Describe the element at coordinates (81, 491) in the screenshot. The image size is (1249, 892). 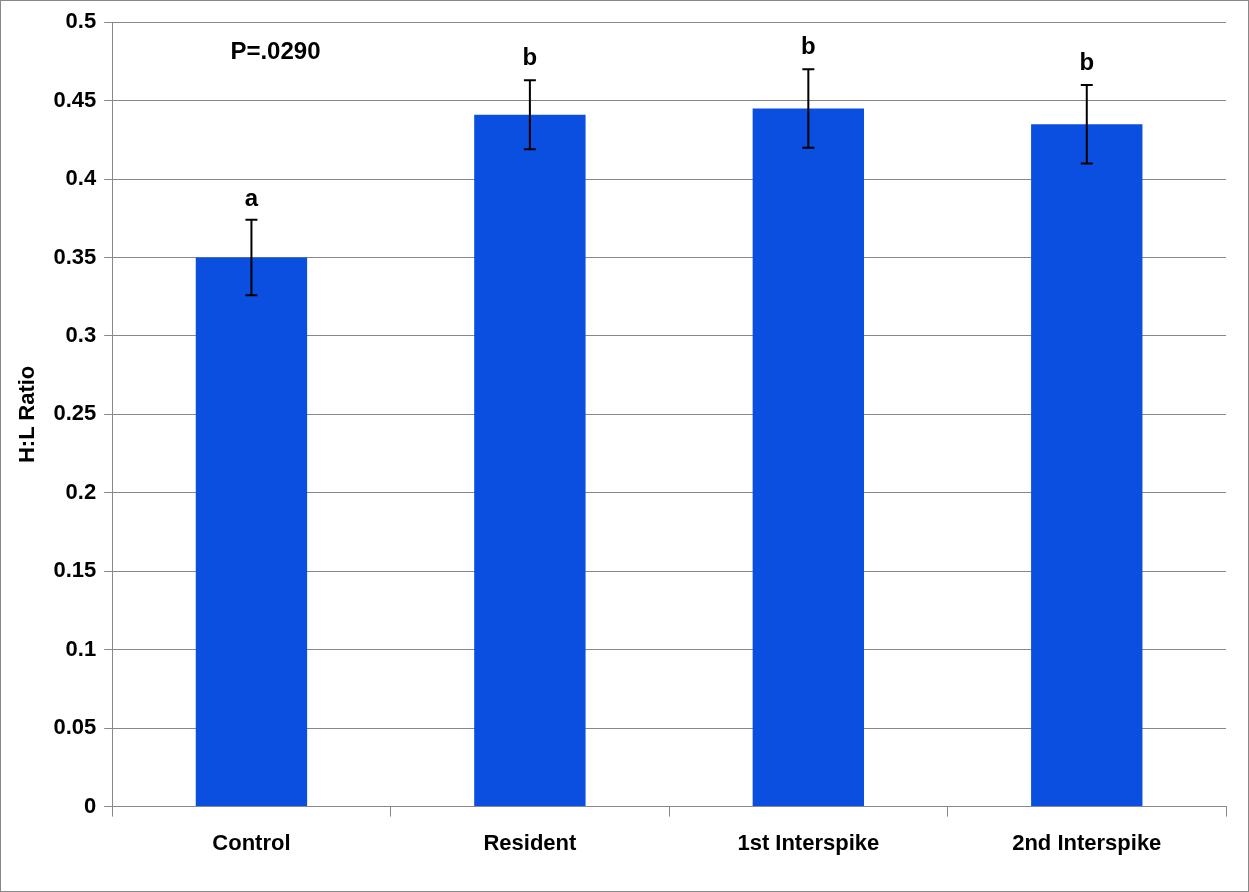
I see `y-tick-label: 0.2` at that location.